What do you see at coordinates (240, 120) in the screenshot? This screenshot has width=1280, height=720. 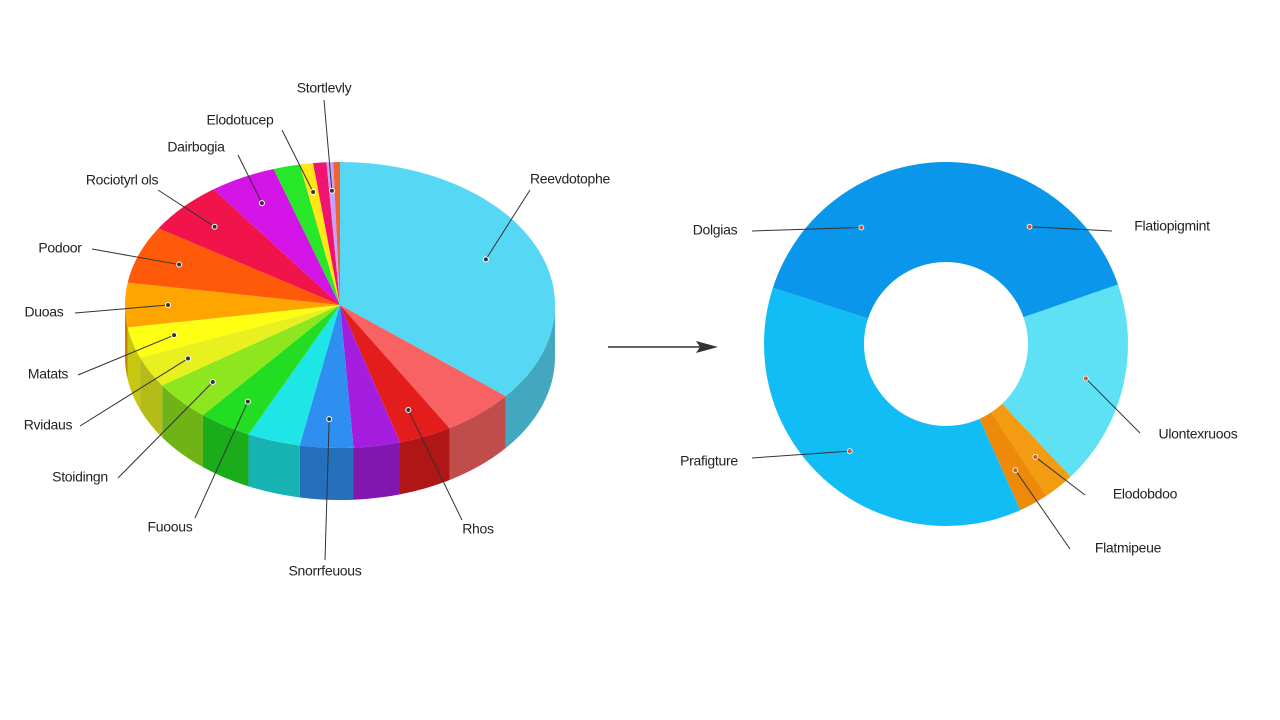 I see `slice-label: Elodotucep` at bounding box center [240, 120].